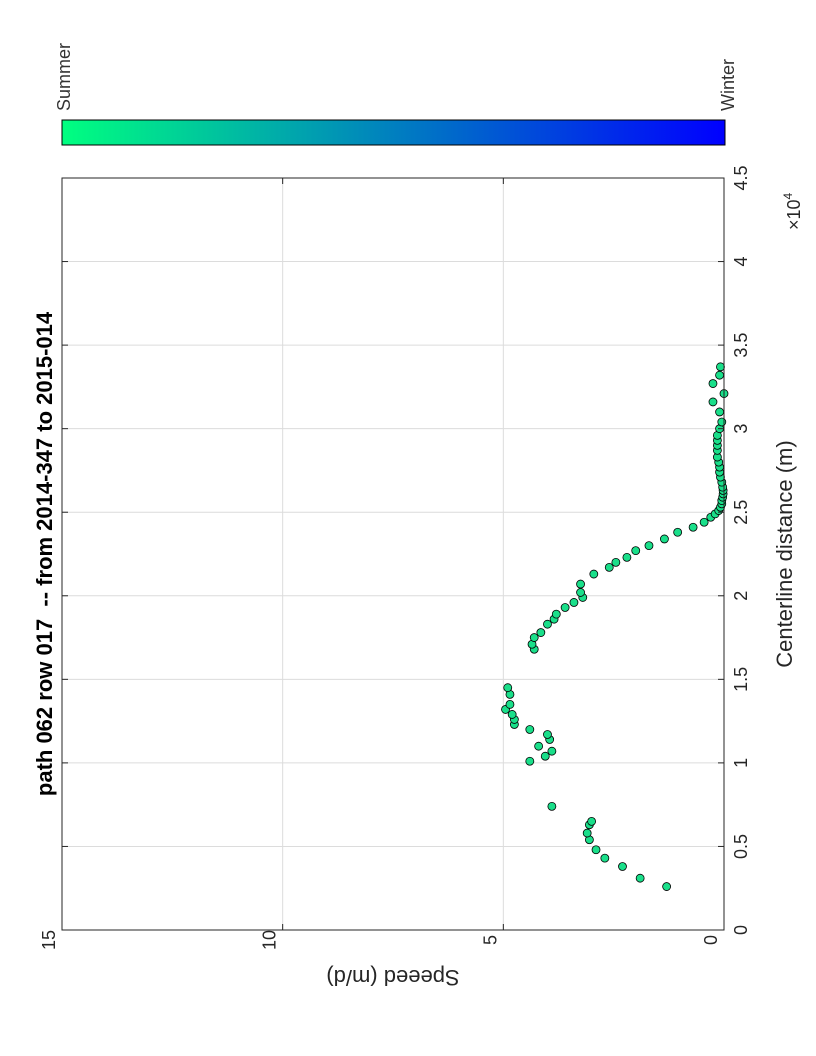  Describe the element at coordinates (728, 85) in the screenshot. I see `colorbar-label-winter: Winter` at that location.